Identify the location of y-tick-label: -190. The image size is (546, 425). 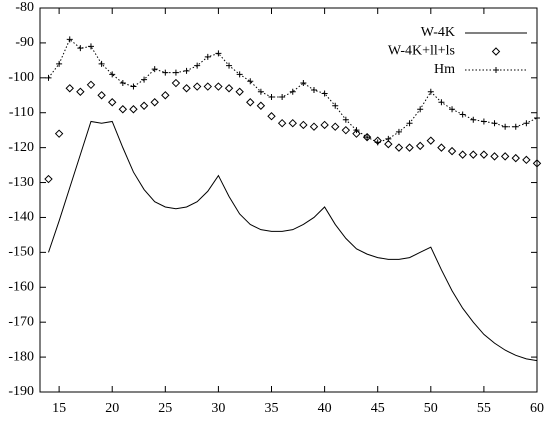
(21, 391).